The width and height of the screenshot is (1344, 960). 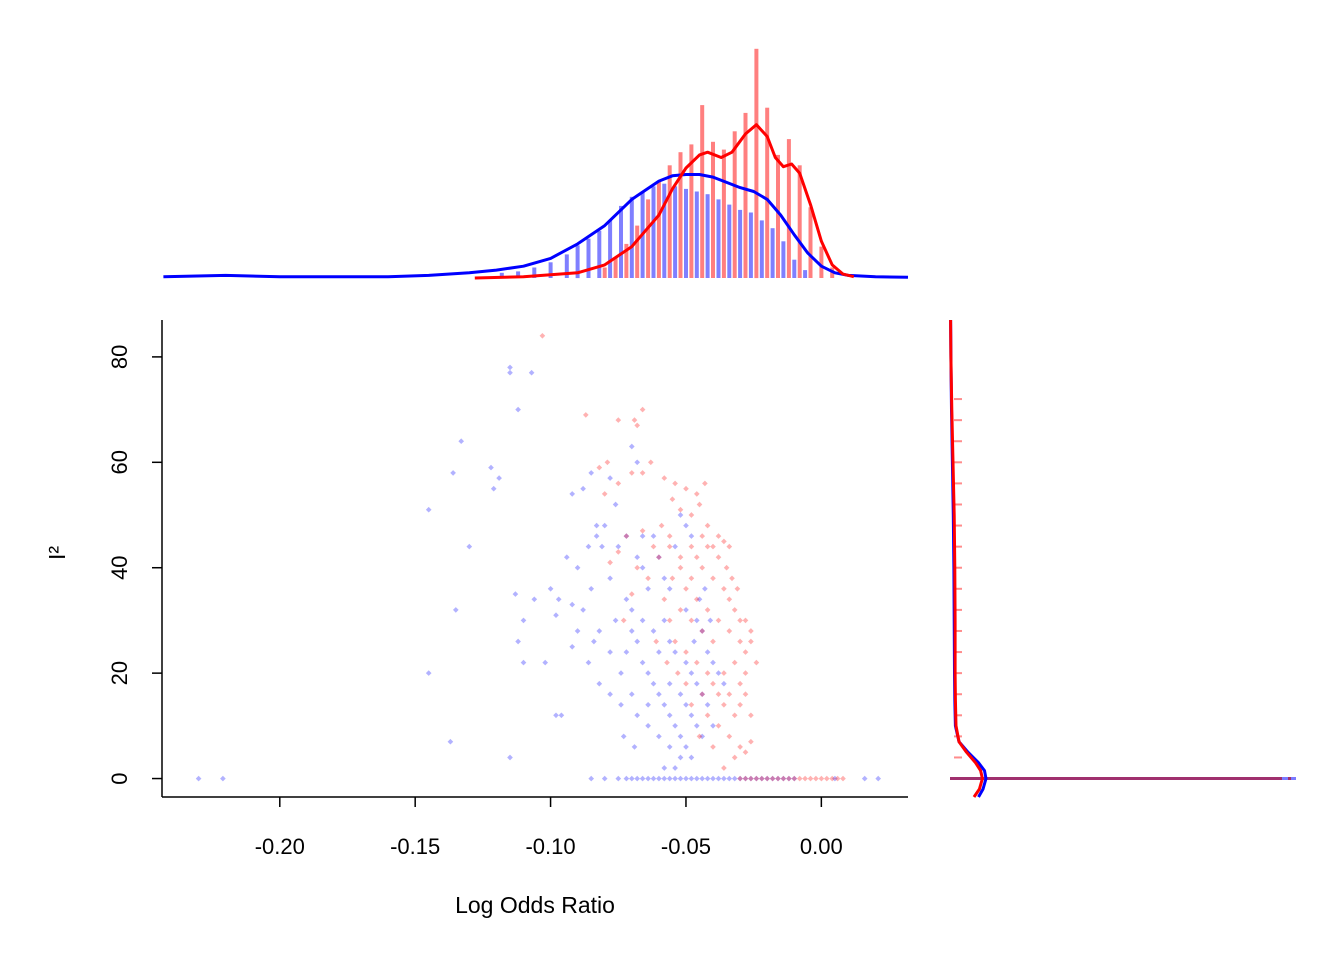 What do you see at coordinates (415, 846) in the screenshot?
I see `x-tick-label-1: -0.15` at bounding box center [415, 846].